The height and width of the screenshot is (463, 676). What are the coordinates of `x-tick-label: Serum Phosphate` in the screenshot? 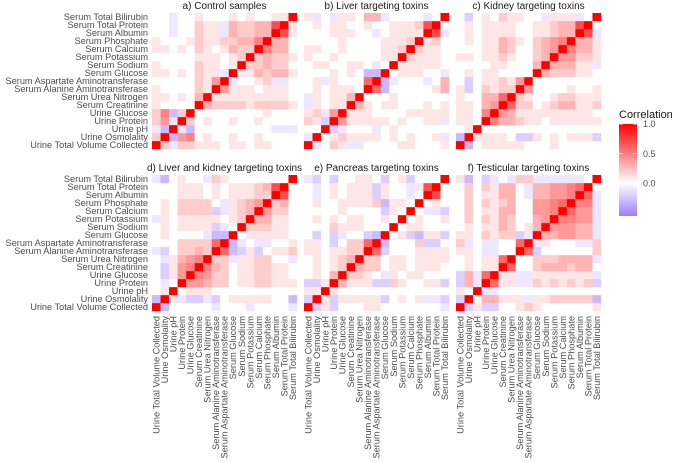 It's located at (267, 353).